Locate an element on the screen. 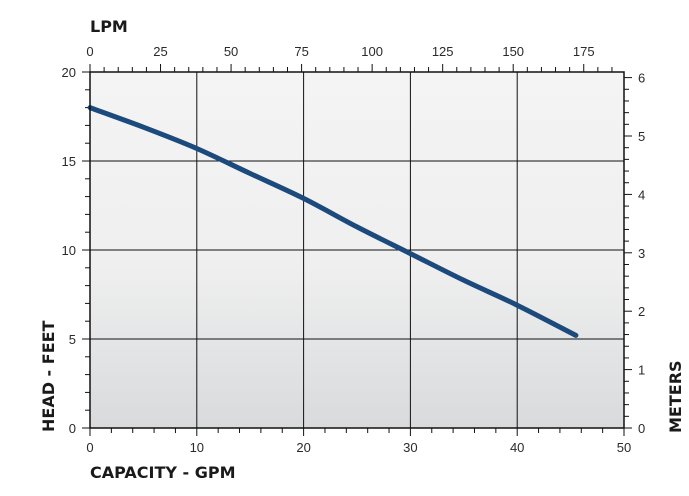 The width and height of the screenshot is (689, 496). tick-label-y2: 5 is located at coordinates (641, 136).